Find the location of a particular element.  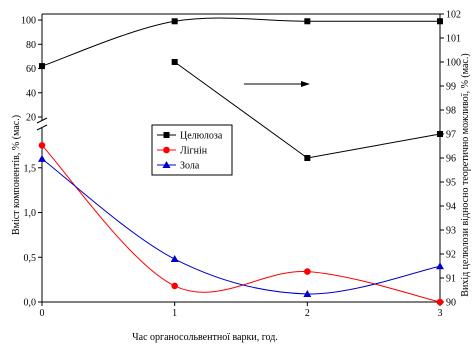

annotation-arrow is located at coordinates (277, 84).